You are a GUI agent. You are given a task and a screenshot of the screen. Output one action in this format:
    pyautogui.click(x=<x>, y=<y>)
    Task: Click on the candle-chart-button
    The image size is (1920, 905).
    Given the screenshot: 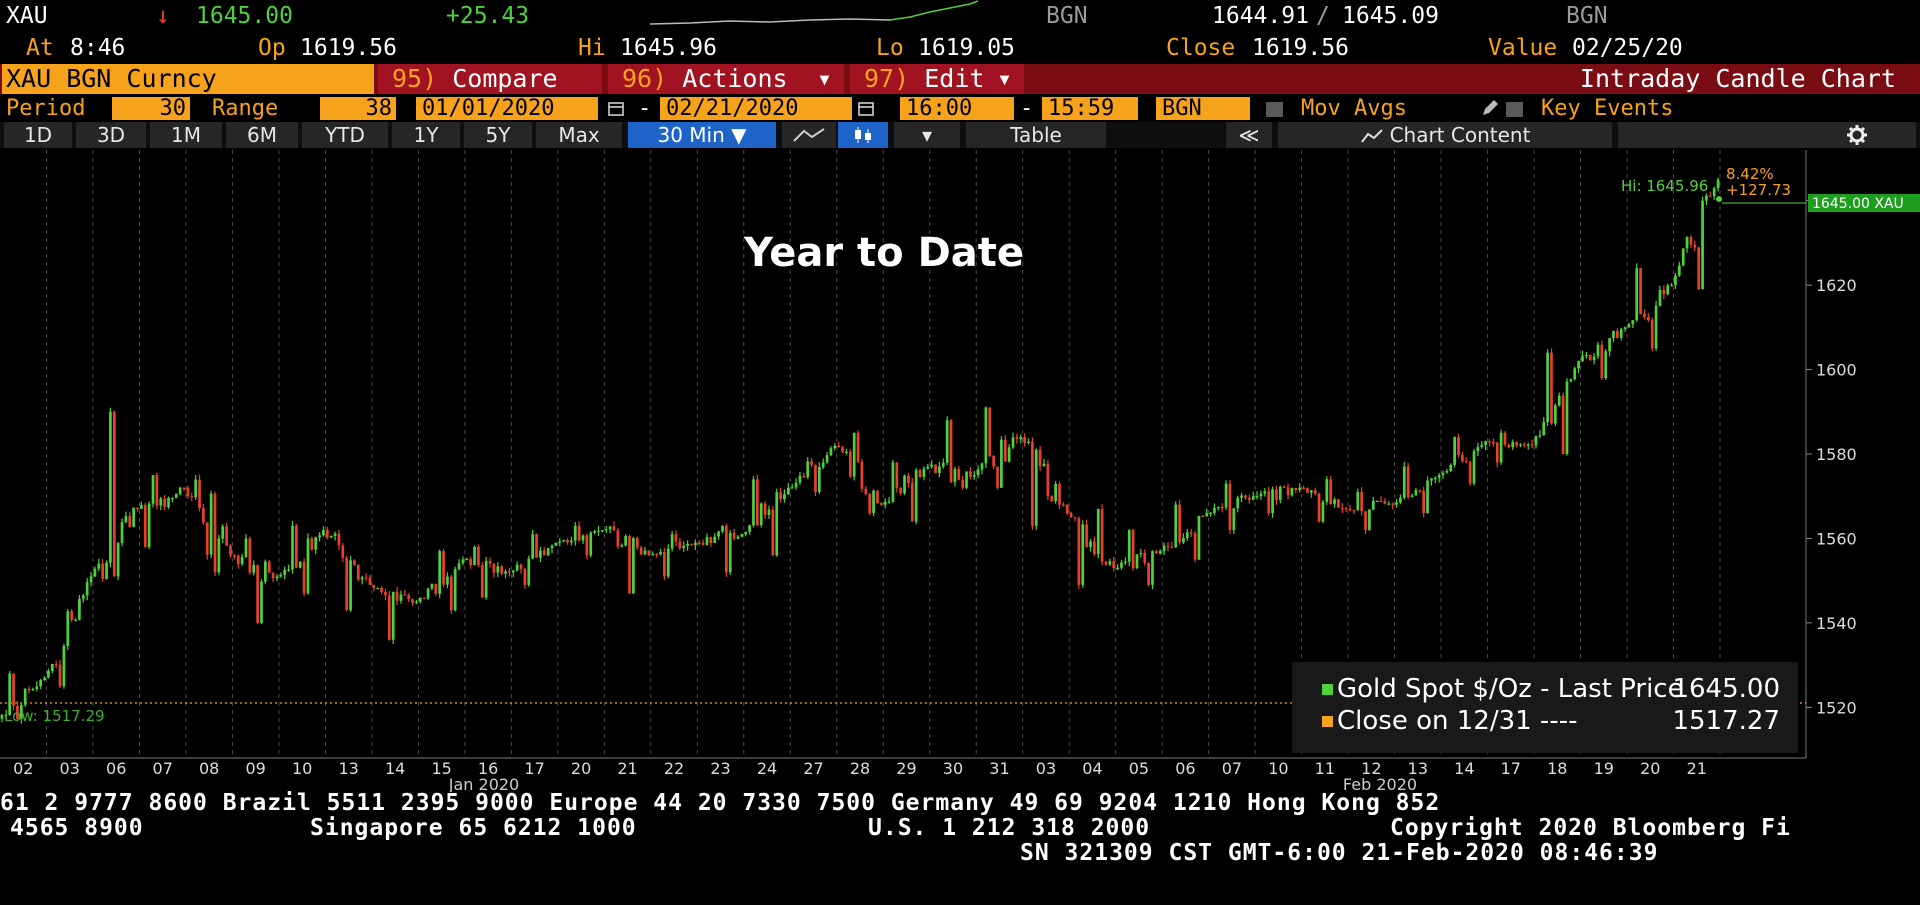 What is the action you would take?
    pyautogui.click(x=863, y=135)
    